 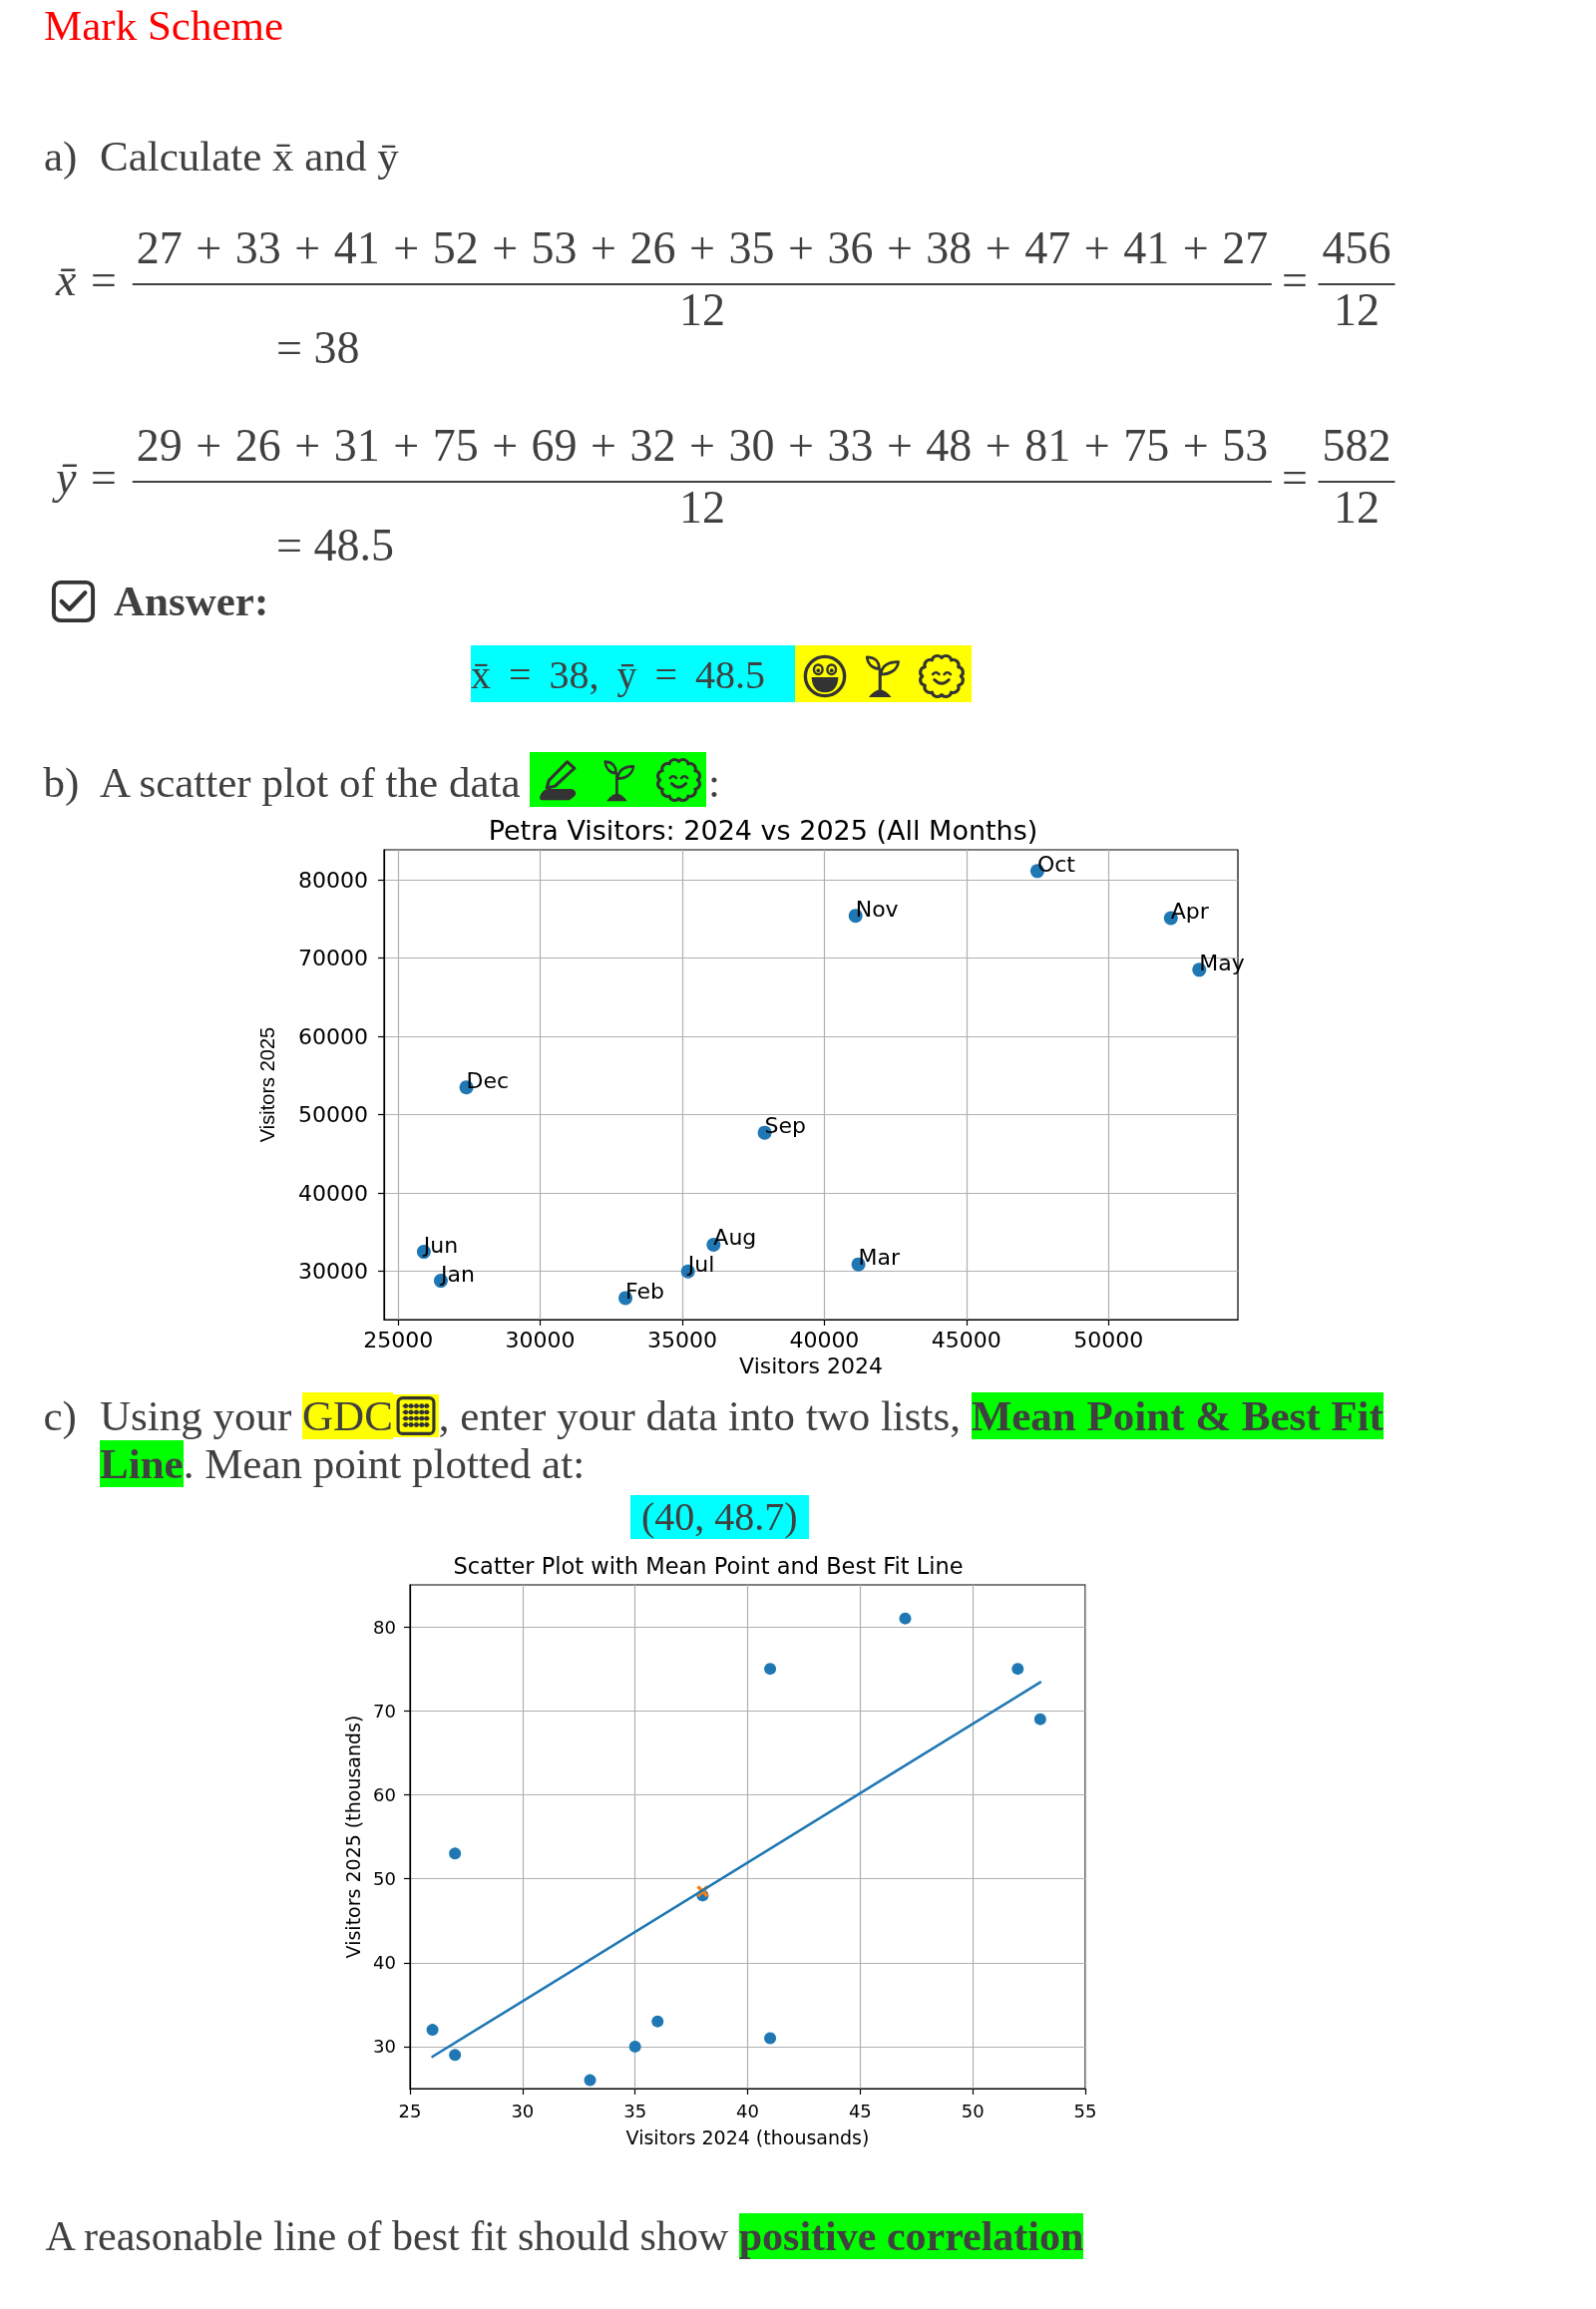 I want to click on text: = 38, so click(x=318, y=348).